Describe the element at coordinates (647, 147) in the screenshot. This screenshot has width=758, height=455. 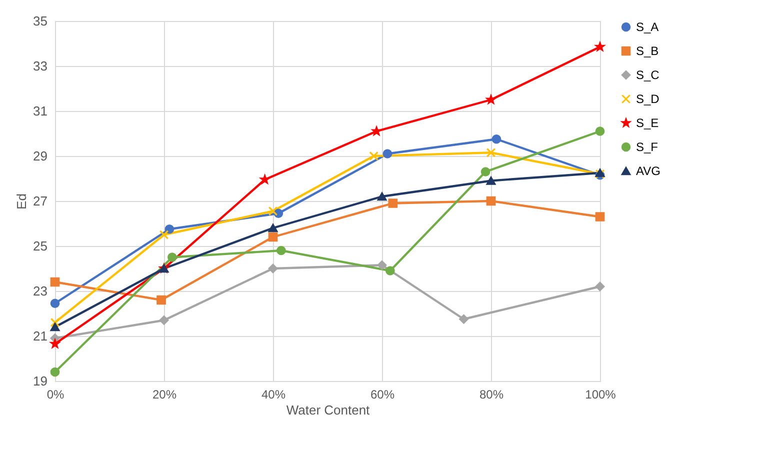
I see `legend-label: S_F` at that location.